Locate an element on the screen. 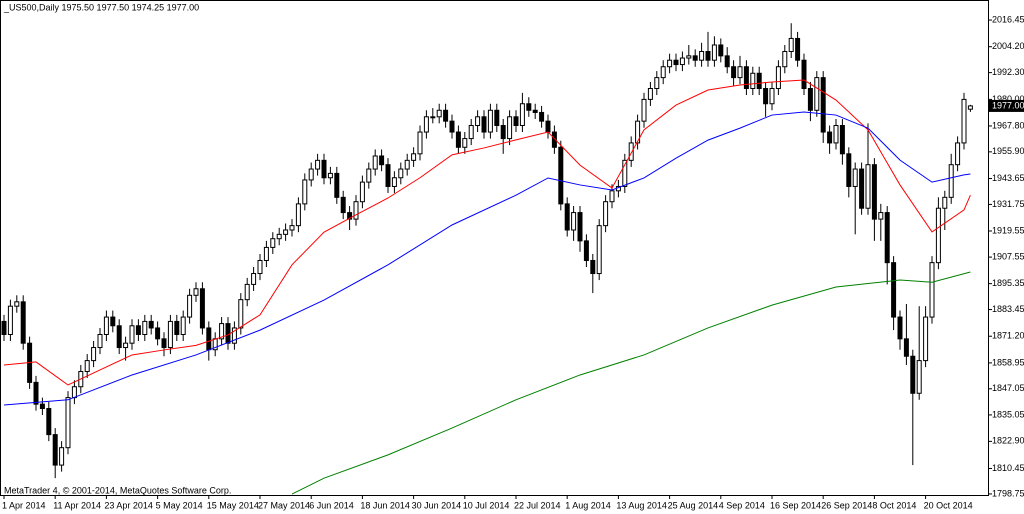 The image size is (1024, 514). y-tick-label: 1919.55 is located at coordinates (1008, 230).